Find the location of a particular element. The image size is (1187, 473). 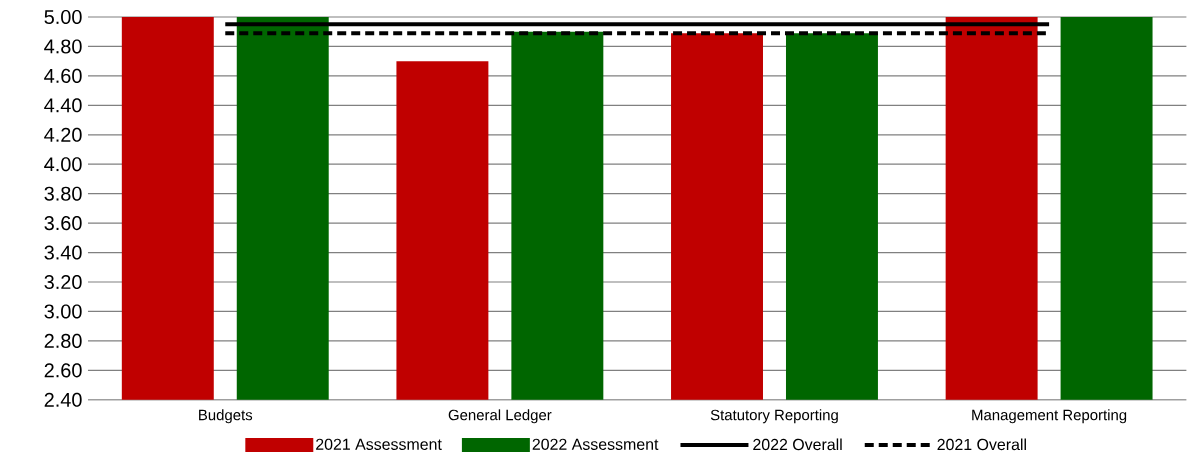

legend-label: 2021 Assessment is located at coordinates (379, 444).